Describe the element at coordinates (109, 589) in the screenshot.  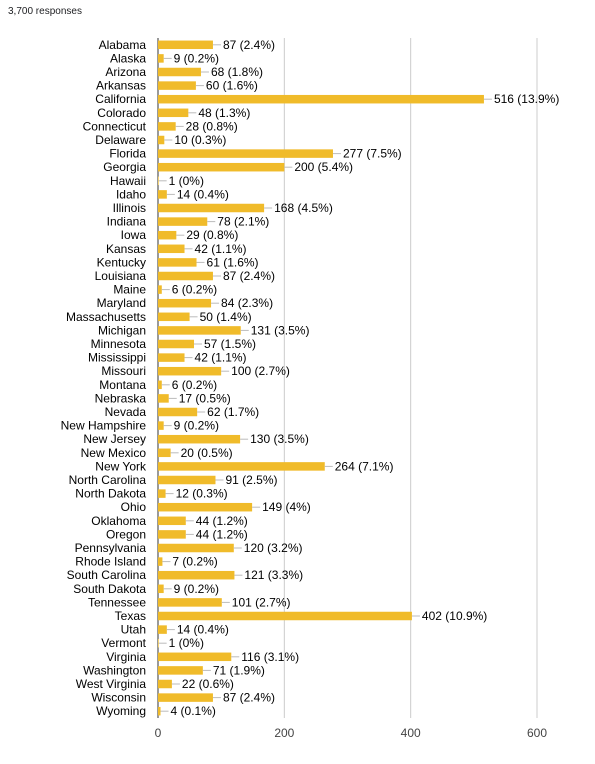
I see `category-label: South Dakota` at that location.